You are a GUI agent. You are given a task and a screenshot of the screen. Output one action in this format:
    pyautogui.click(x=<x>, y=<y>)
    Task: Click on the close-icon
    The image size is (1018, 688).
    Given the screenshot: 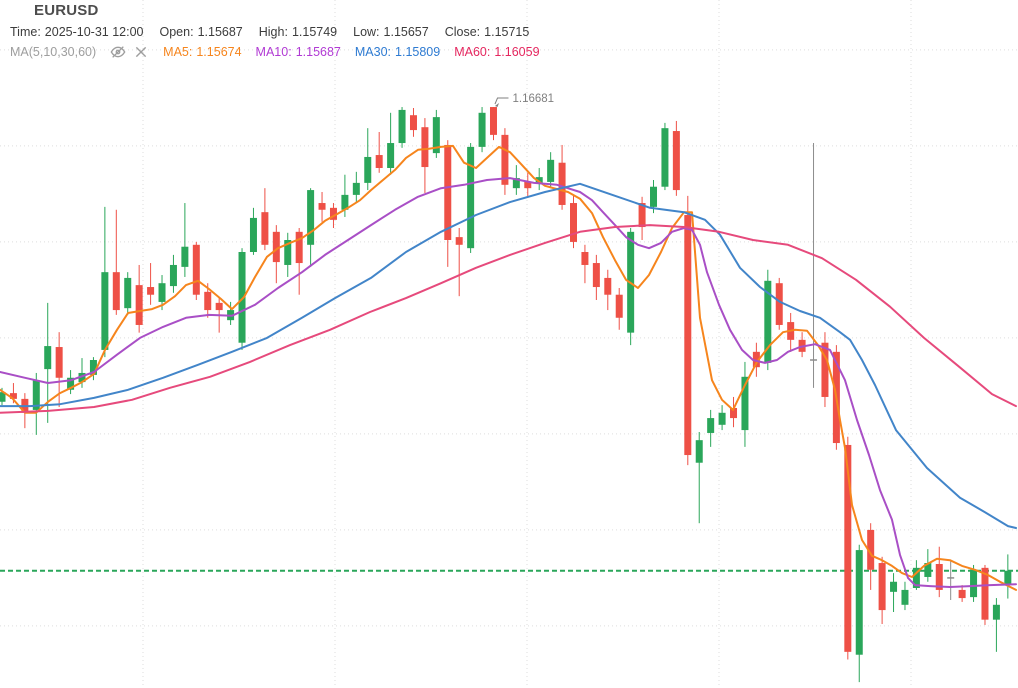 What is the action you would take?
    pyautogui.click(x=141, y=52)
    